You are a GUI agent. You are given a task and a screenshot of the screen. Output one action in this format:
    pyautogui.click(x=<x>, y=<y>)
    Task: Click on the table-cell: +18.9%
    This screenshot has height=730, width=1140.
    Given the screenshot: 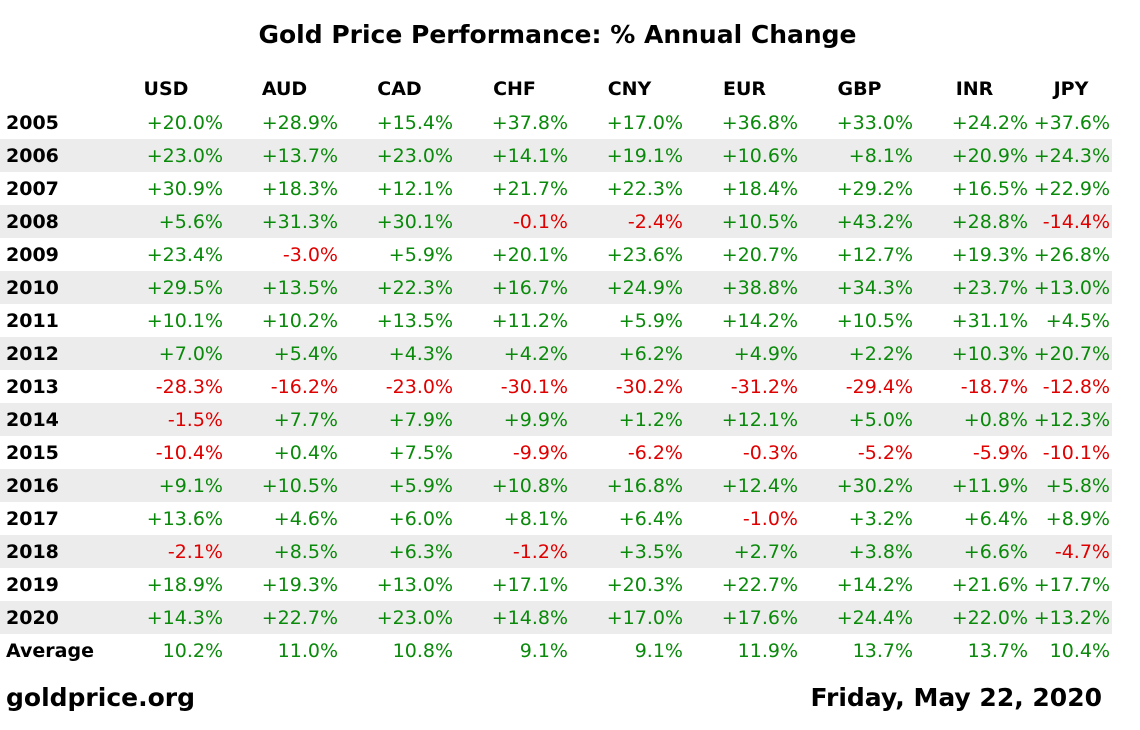 What is the action you would take?
    pyautogui.click(x=184, y=584)
    